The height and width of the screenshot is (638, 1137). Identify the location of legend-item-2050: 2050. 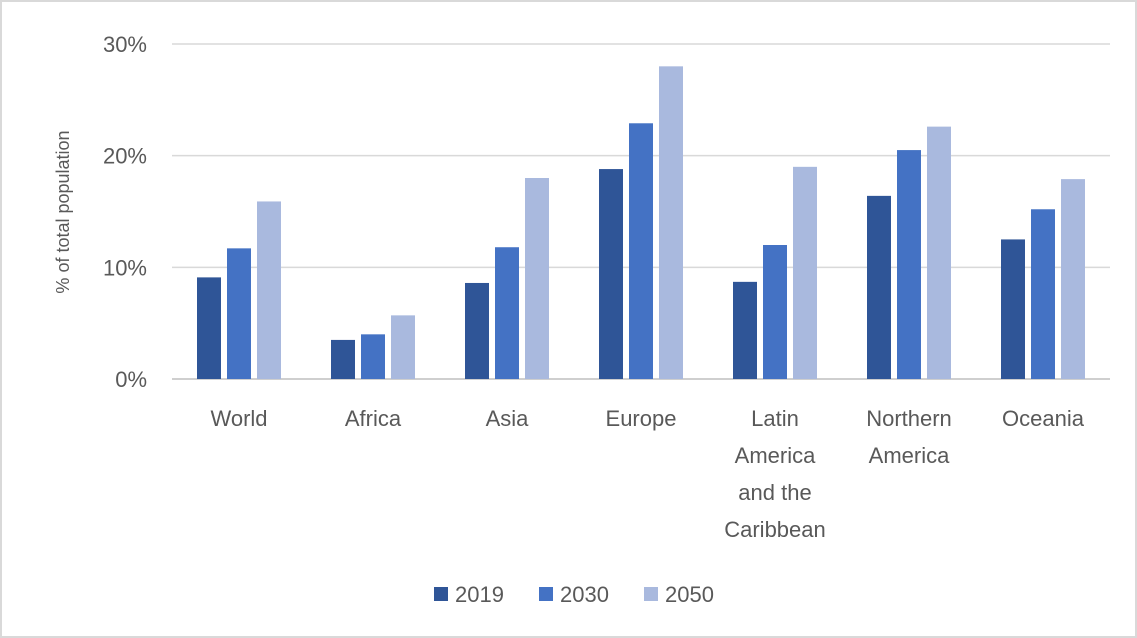
(679, 594).